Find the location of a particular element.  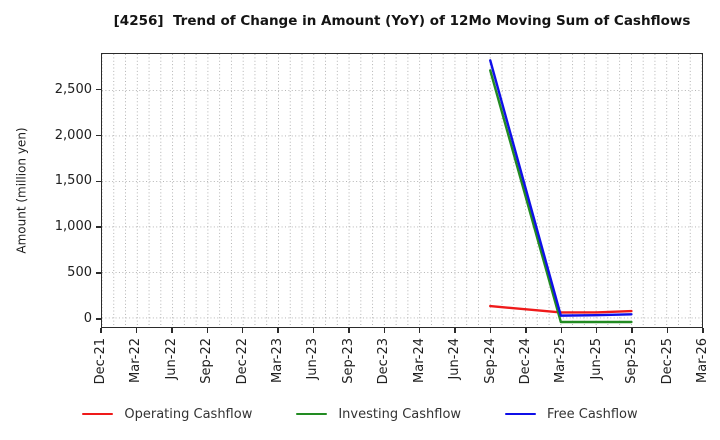

legend-label: Operating Cashflow is located at coordinates (188, 414).